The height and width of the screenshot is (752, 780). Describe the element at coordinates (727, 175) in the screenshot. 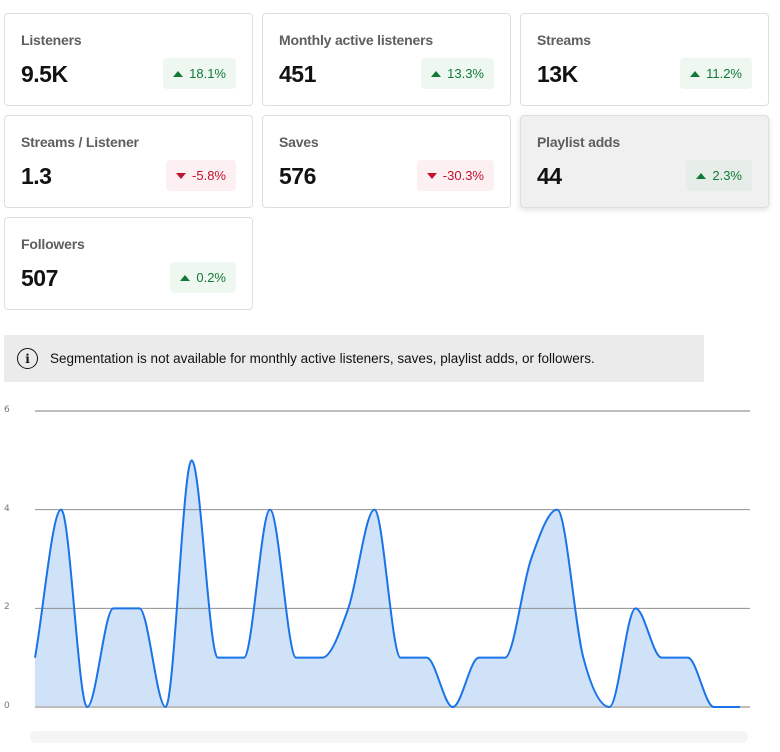

I see `change-value: 2.3%` at that location.